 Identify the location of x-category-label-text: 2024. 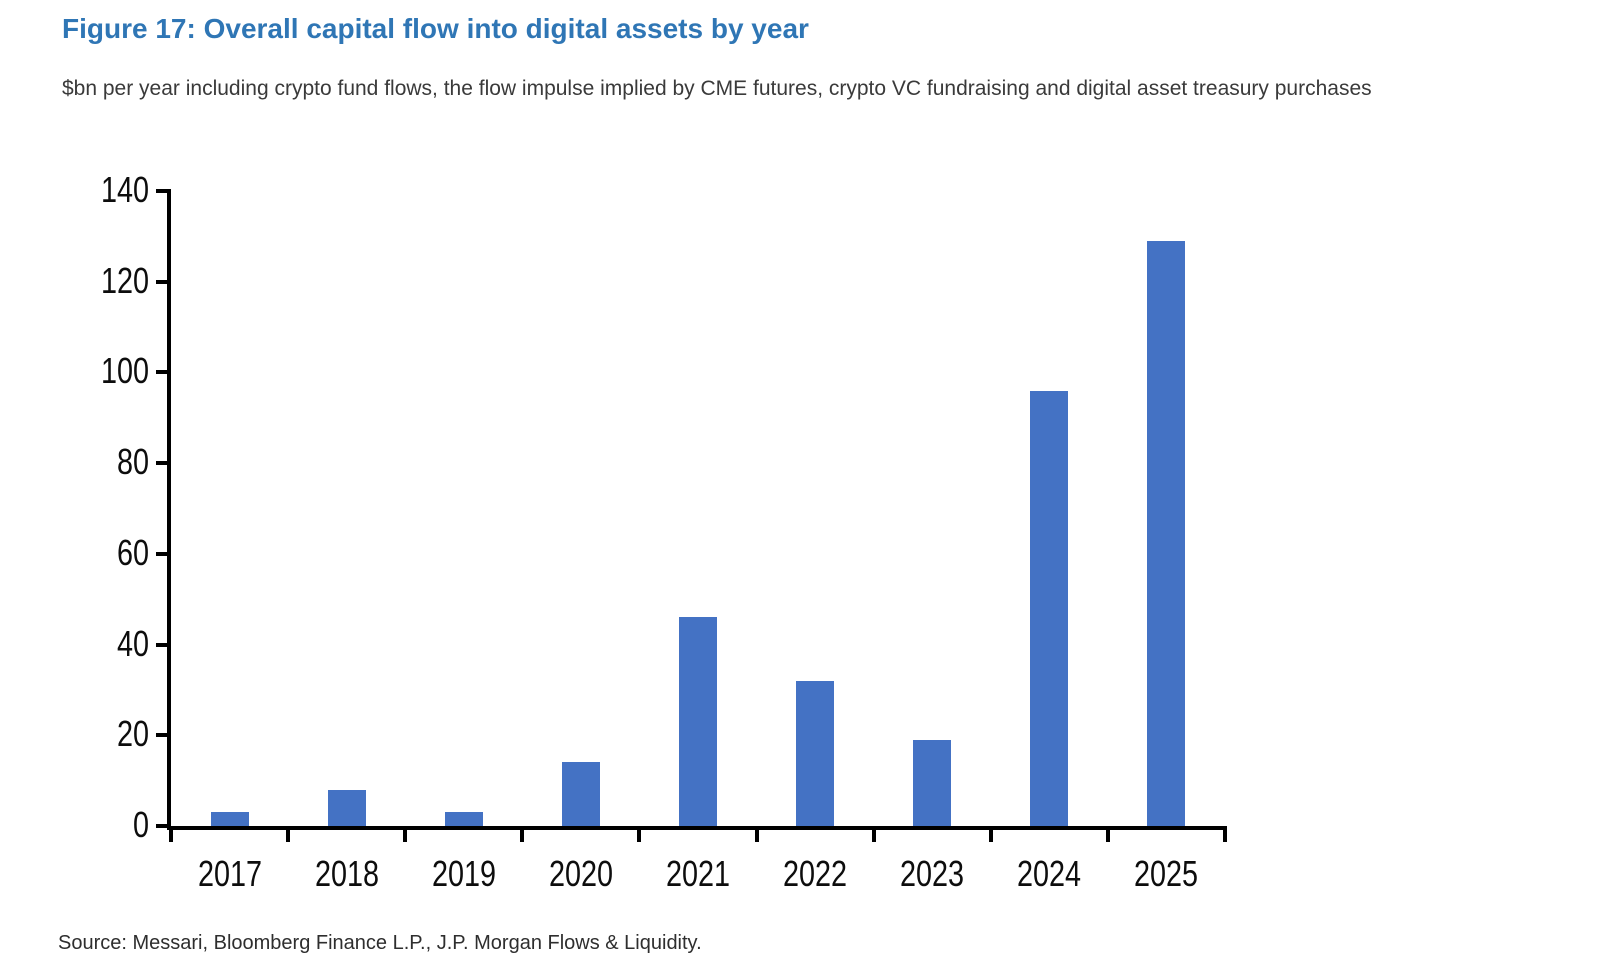
(1049, 873).